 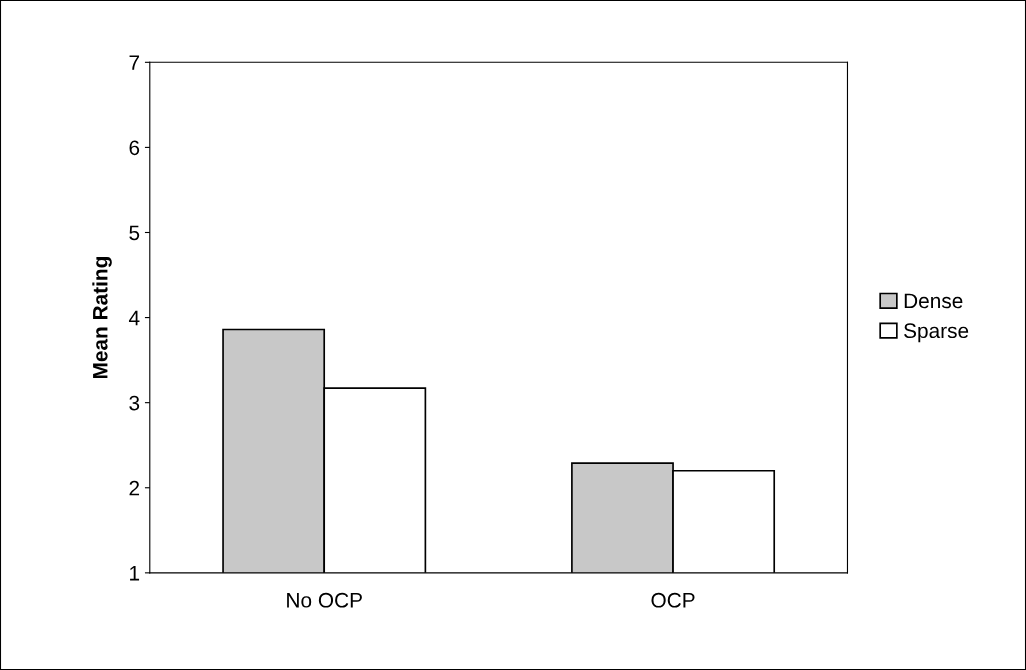 What do you see at coordinates (134, 318) in the screenshot?
I see `y-tick-label: 4` at bounding box center [134, 318].